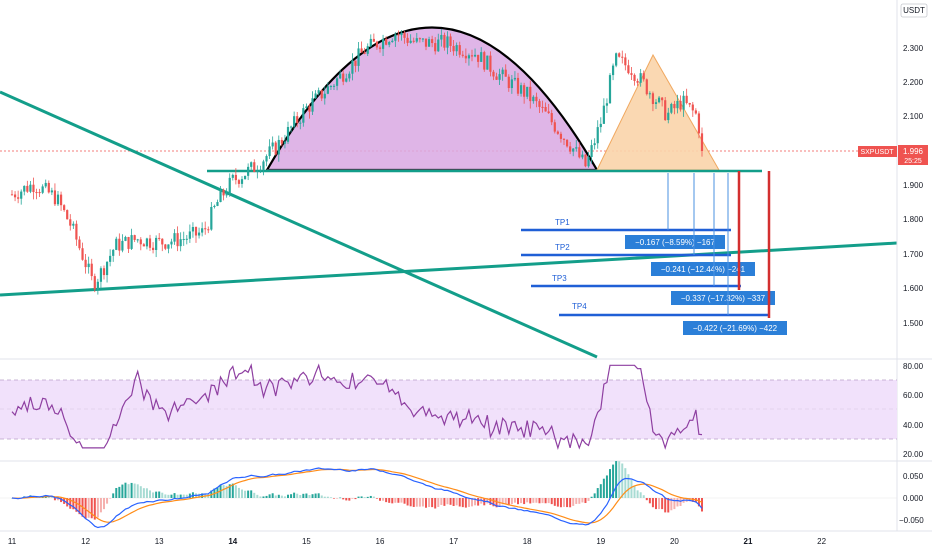 The image size is (932, 550). Describe the element at coordinates (735, 328) in the screenshot. I see `measure-text-tp4: −0.422 (−21.69%) −422` at that location.